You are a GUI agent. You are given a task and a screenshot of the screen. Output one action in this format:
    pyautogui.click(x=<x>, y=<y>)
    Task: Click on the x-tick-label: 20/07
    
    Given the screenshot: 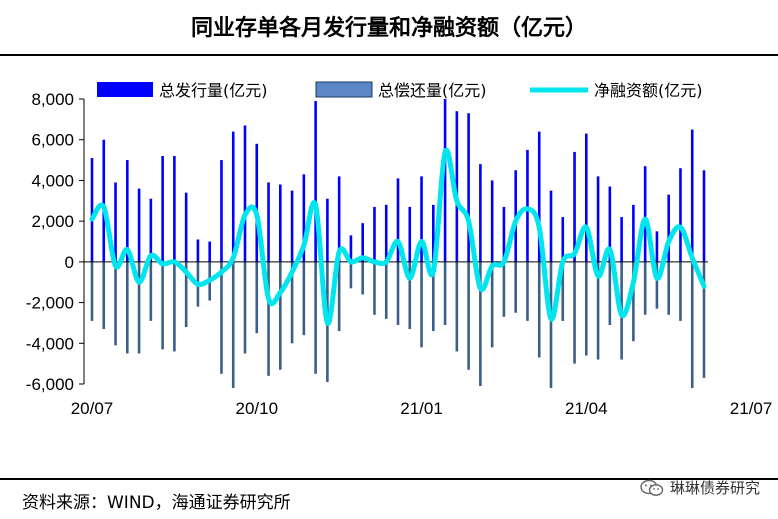 What is the action you would take?
    pyautogui.click(x=92, y=408)
    